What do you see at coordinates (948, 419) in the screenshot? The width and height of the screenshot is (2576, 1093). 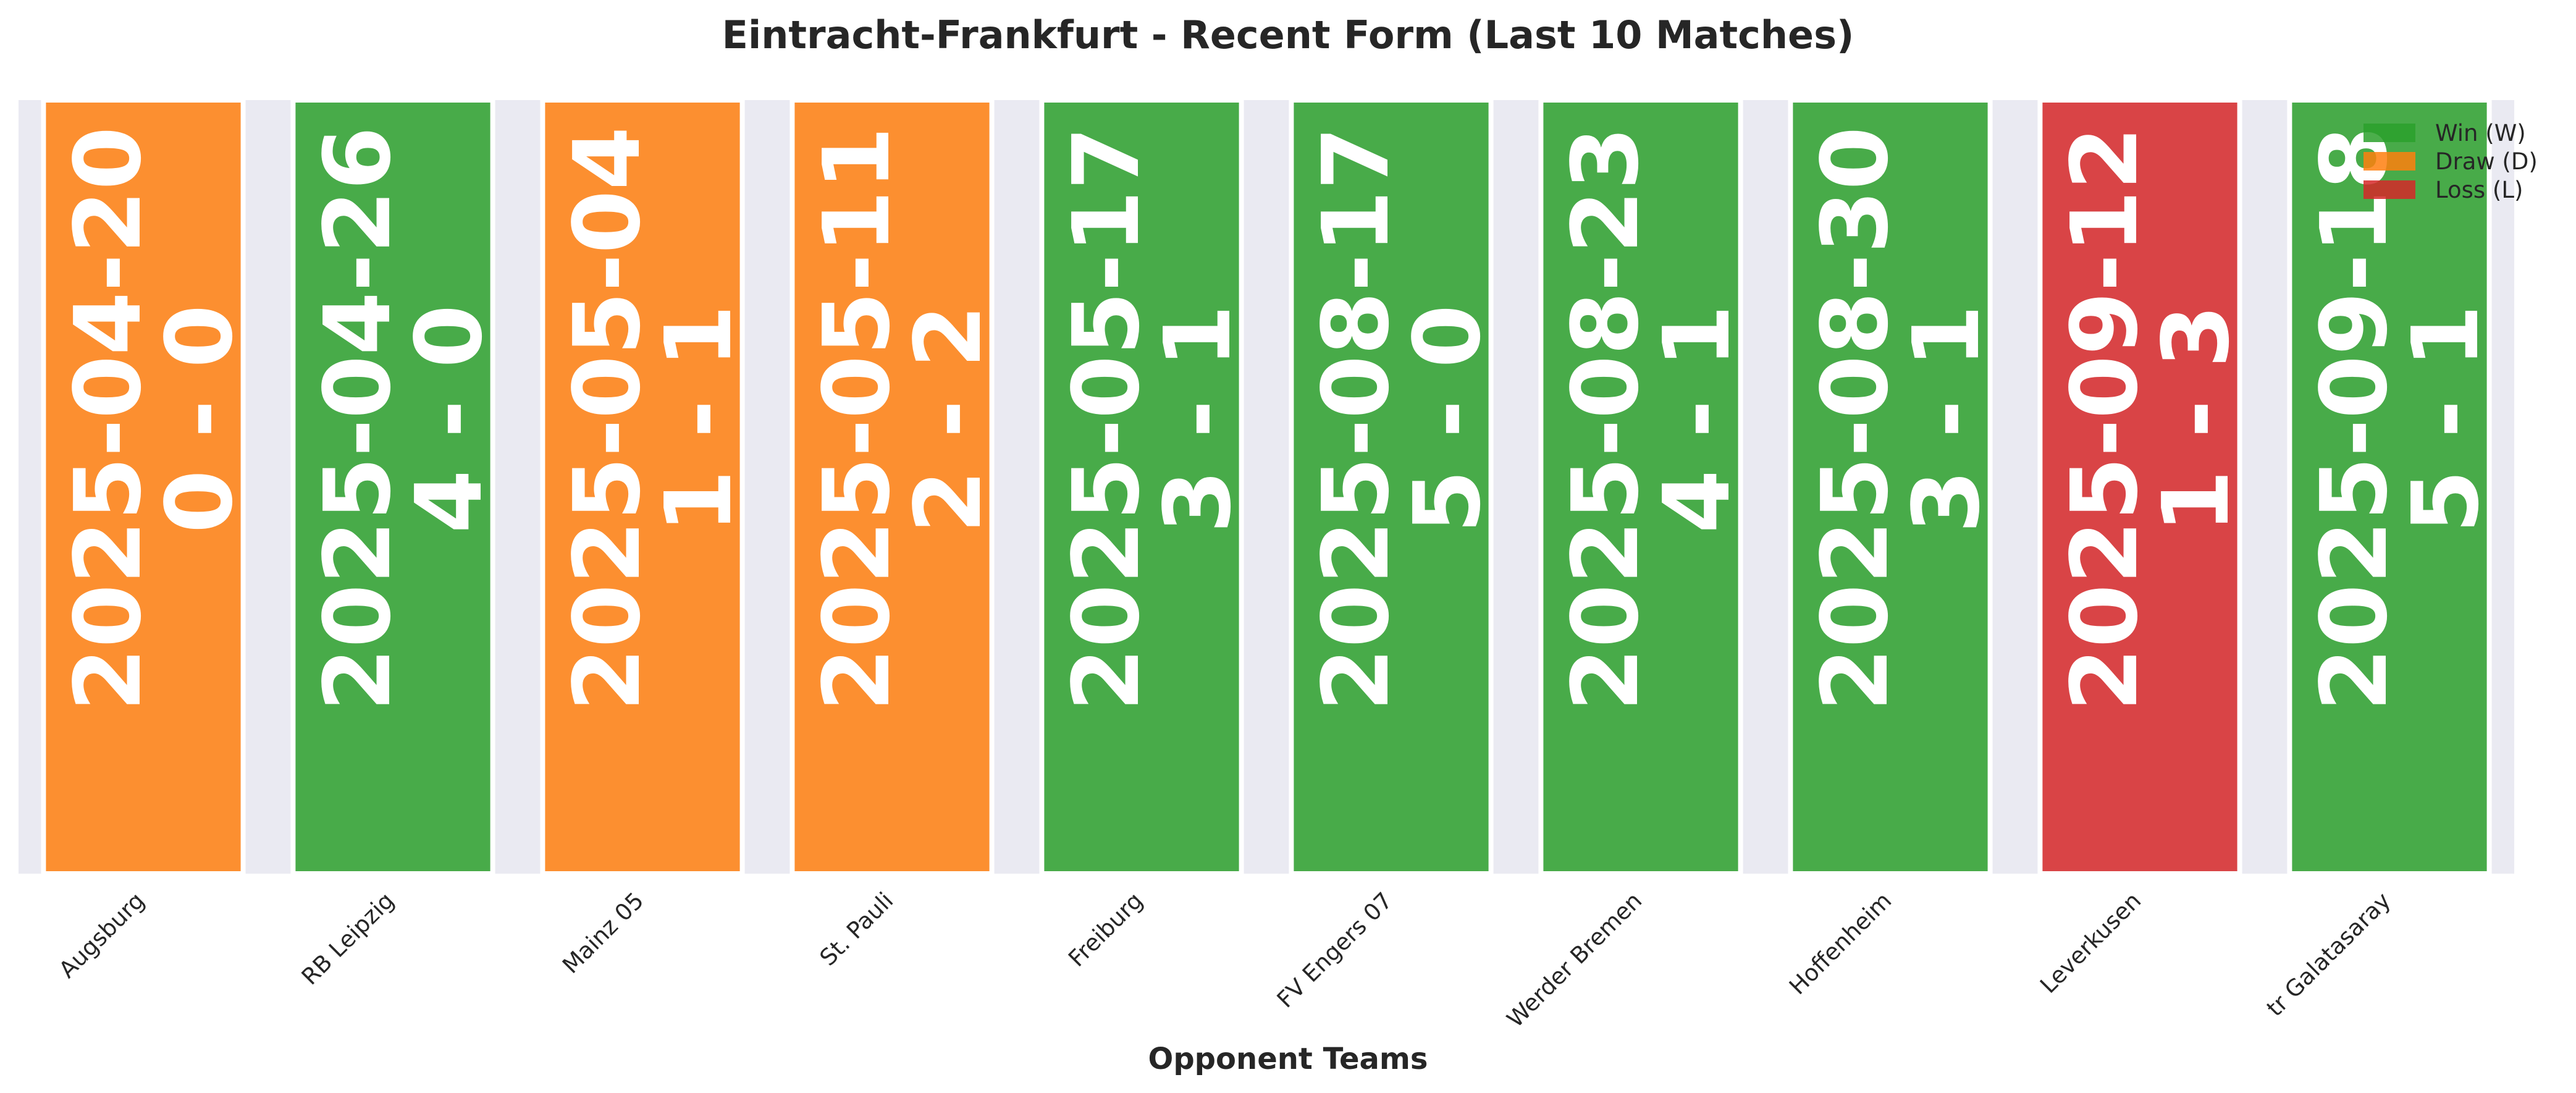 I see `match-score: 2 - 2` at bounding box center [948, 419].